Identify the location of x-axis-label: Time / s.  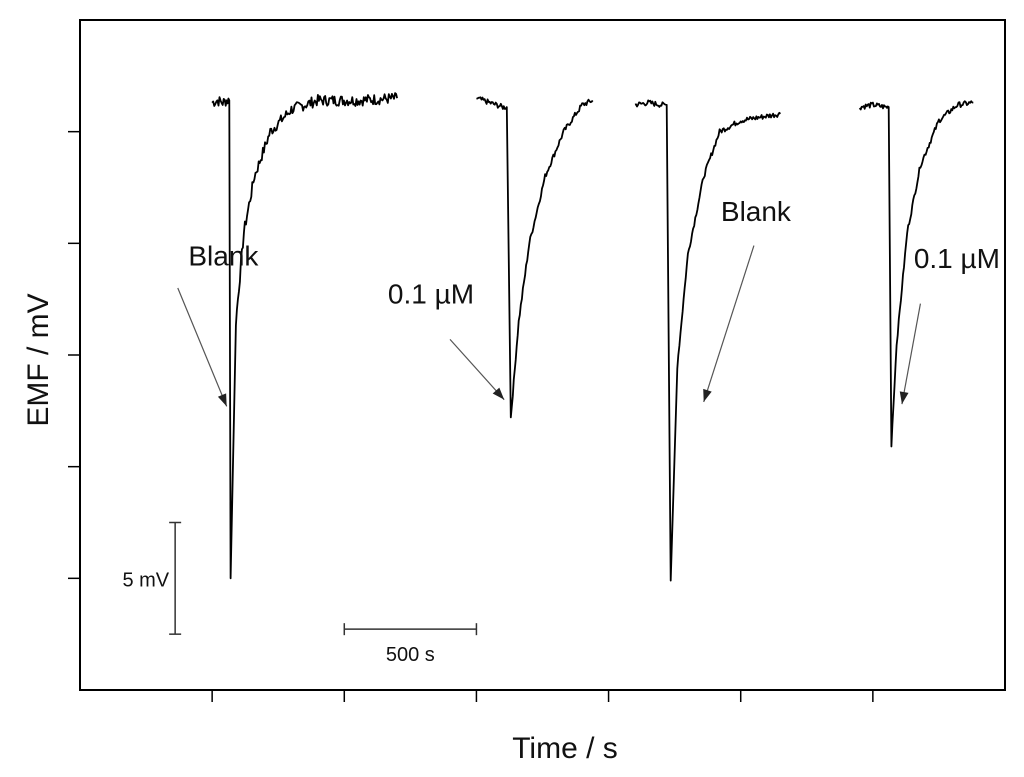
(565, 748).